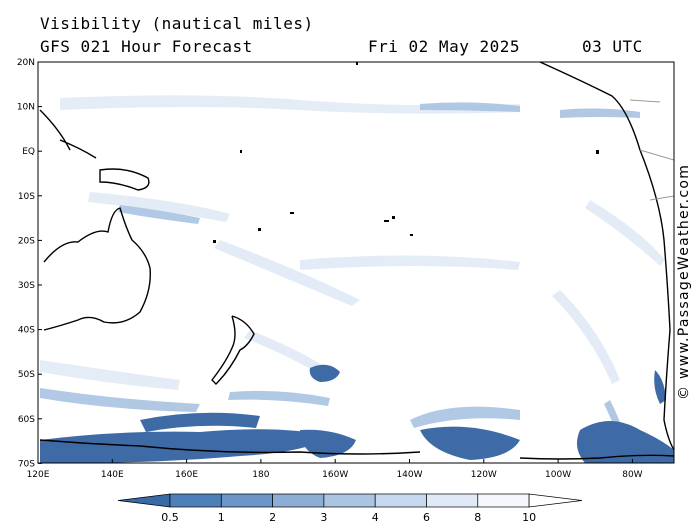 This screenshot has height=525, width=700. Describe the element at coordinates (26, 331) in the screenshot. I see `lat-label: 40S` at that location.